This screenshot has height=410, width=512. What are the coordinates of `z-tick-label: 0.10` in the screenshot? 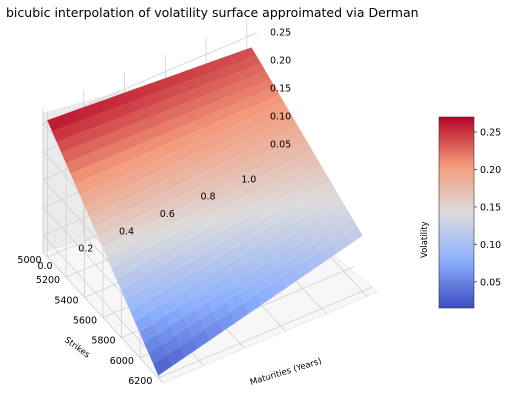 It's located at (280, 116).